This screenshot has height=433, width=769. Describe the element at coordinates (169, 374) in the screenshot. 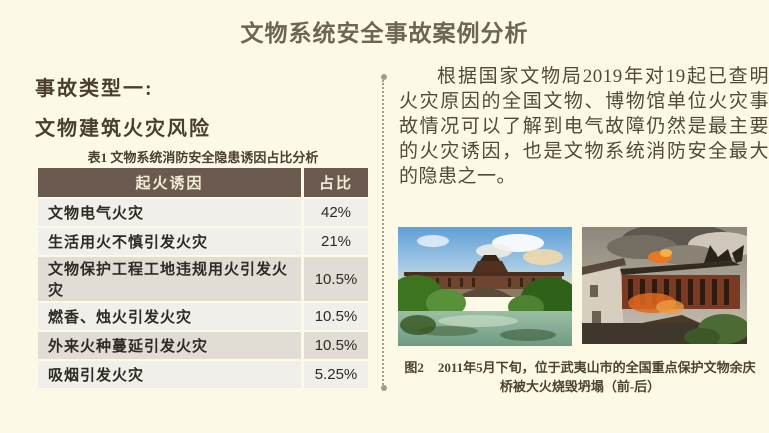

I see `cause-cell: 吸烟引发火灾` at that location.